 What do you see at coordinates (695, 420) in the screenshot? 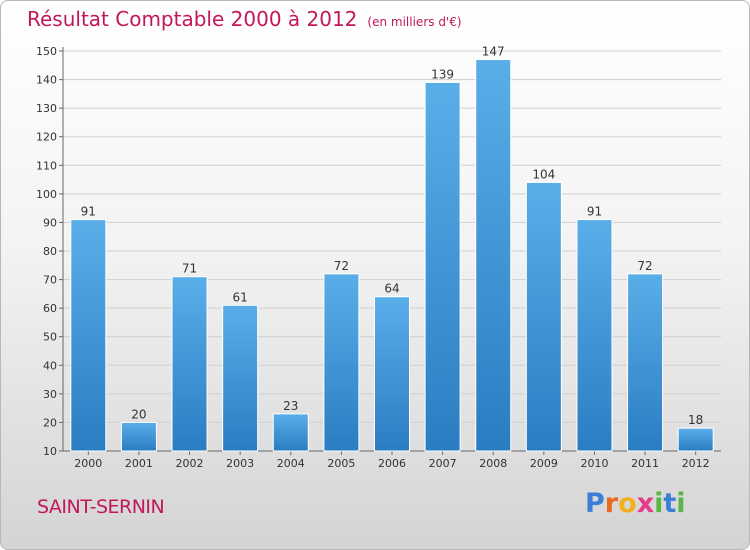
I see `data-label-2012: 18` at bounding box center [695, 420].